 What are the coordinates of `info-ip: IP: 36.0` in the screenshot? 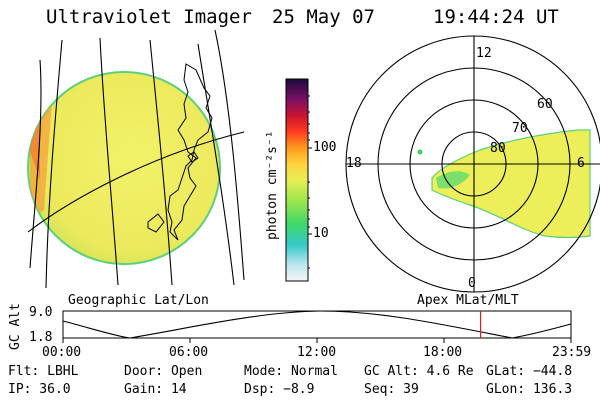 It's located at (39, 389).